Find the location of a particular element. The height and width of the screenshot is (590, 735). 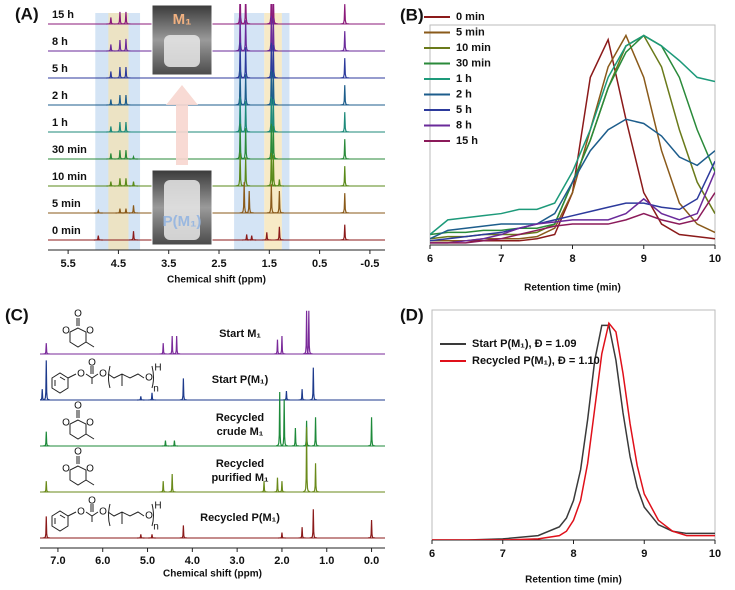

atom-label: H is located at coordinates (157, 506).